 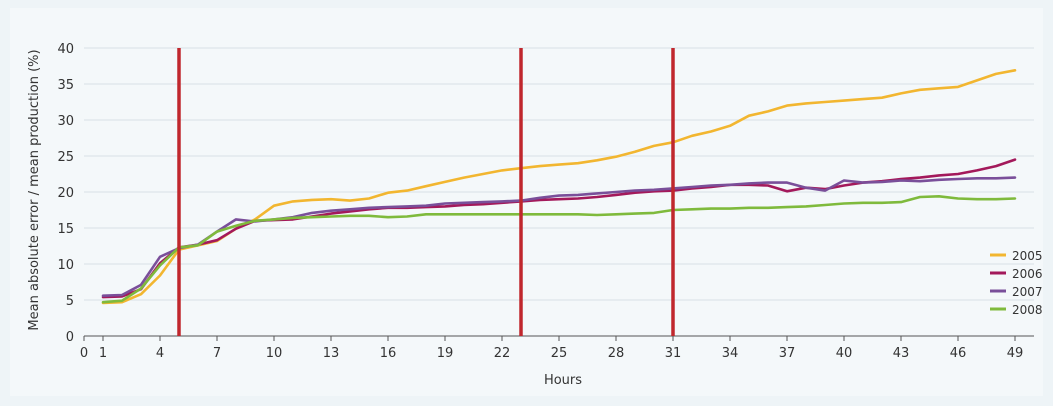 I want to click on y-tick-label: 10, so click(x=65, y=265).